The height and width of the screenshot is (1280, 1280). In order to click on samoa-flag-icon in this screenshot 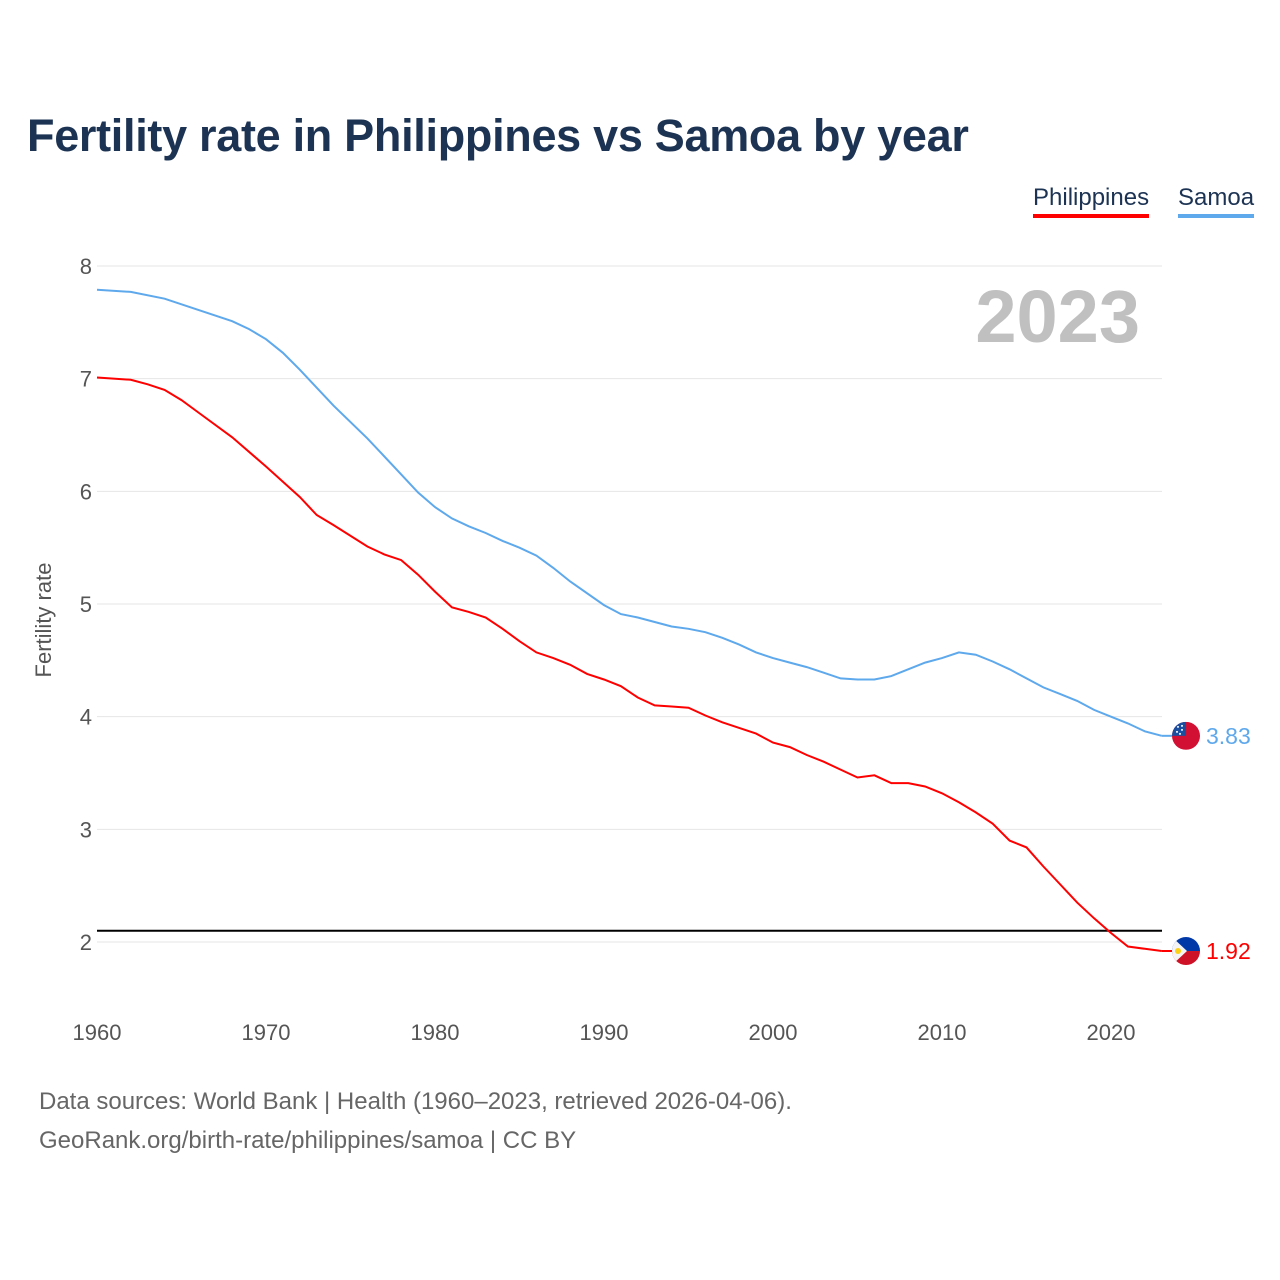, I will do `click(1186, 735)`.